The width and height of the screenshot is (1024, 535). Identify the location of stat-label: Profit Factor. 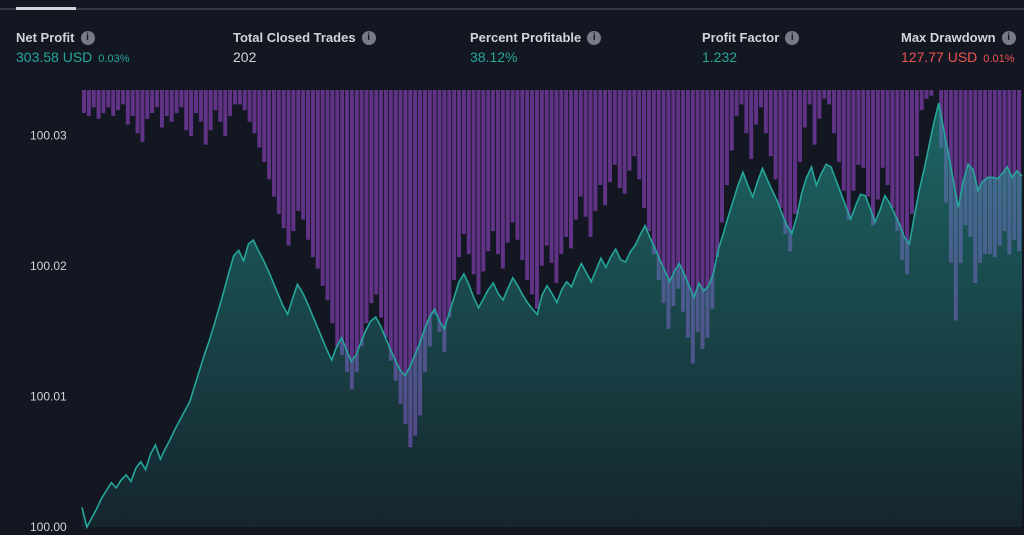
(741, 37).